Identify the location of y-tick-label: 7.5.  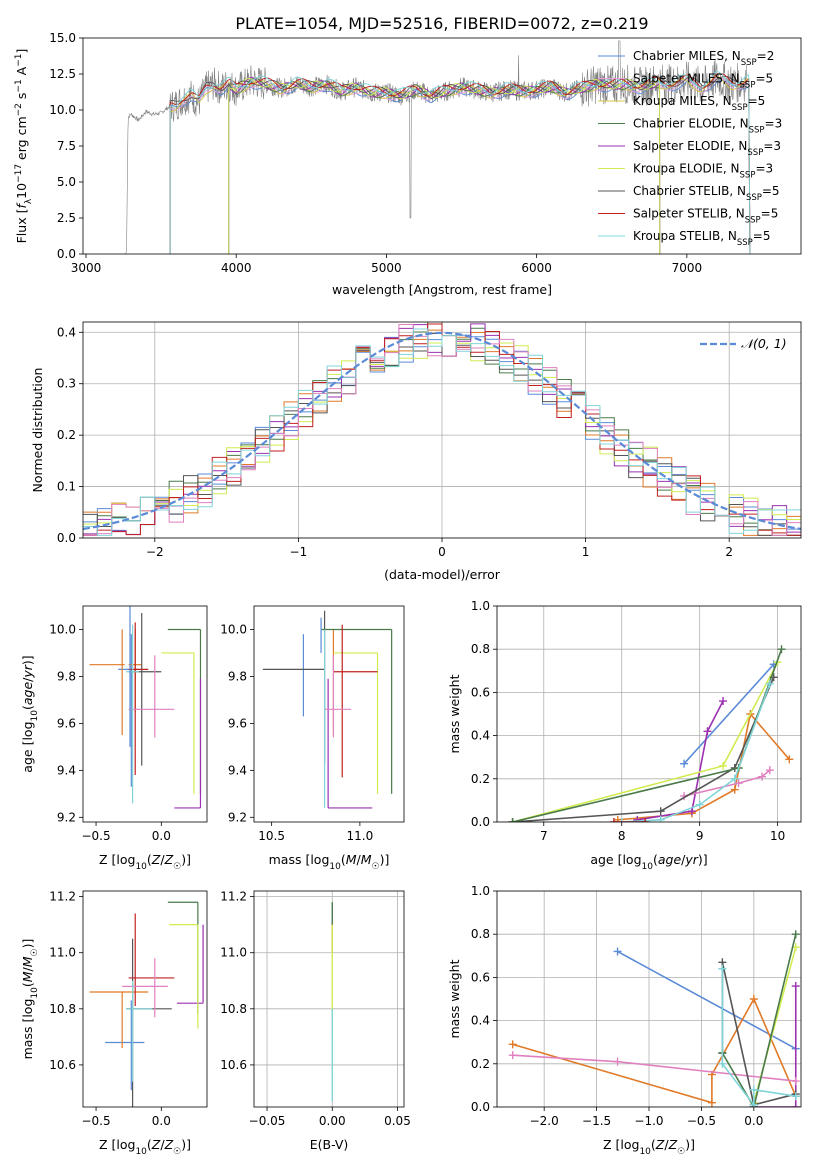
(66, 146).